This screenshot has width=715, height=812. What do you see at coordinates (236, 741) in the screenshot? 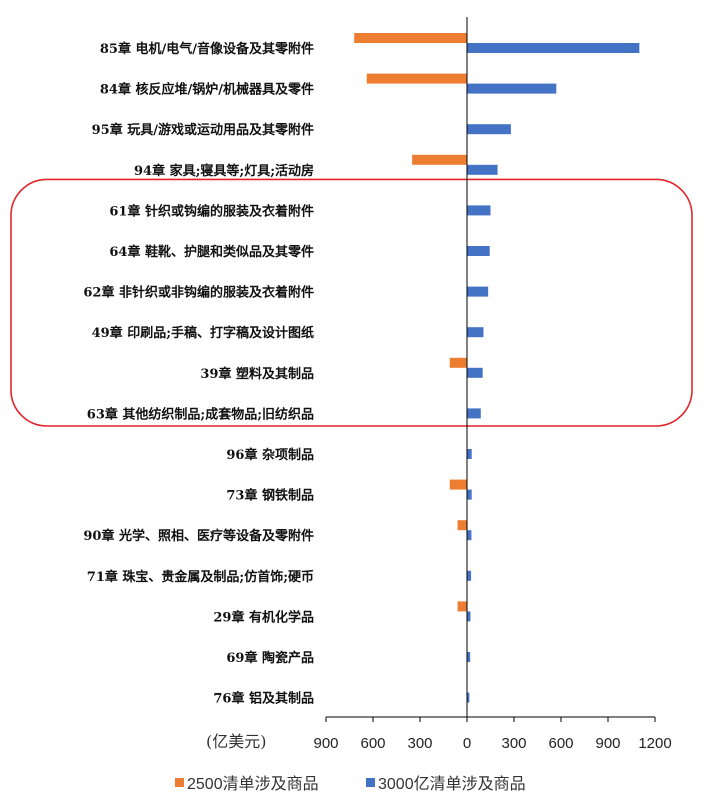
I see `unit-label: (亿美元)` at bounding box center [236, 741].